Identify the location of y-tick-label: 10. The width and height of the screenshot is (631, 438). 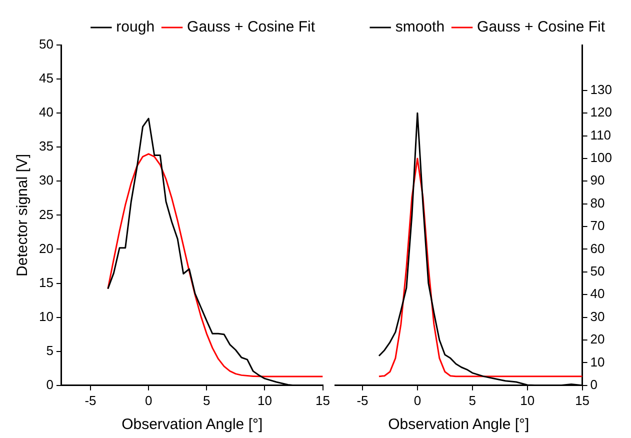
(46, 316).